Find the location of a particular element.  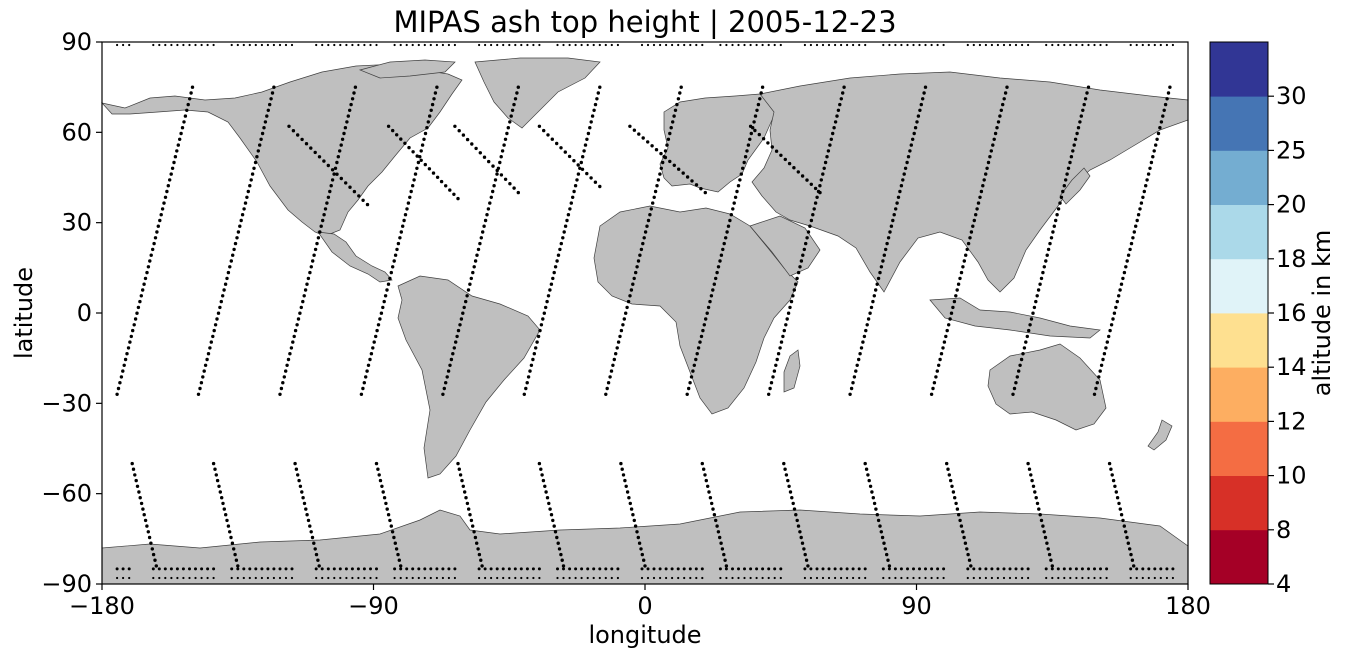

land-new-zealand is located at coordinates (1160, 435).